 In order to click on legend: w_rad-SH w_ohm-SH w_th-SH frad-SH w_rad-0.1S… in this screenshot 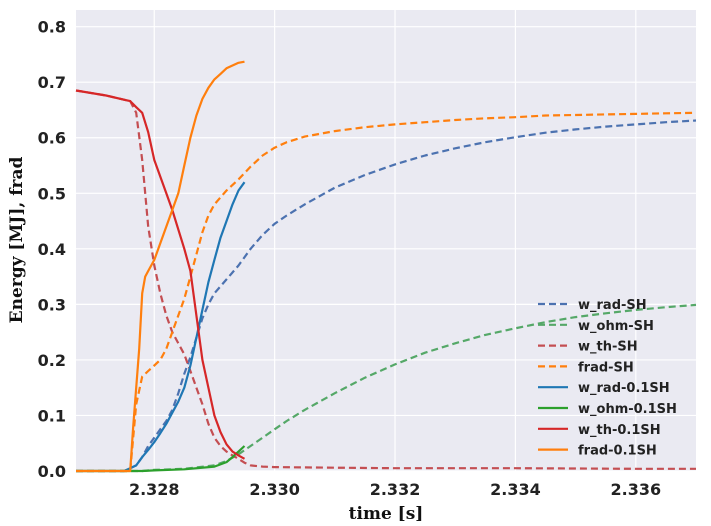, I will do `click(607, 378)`.